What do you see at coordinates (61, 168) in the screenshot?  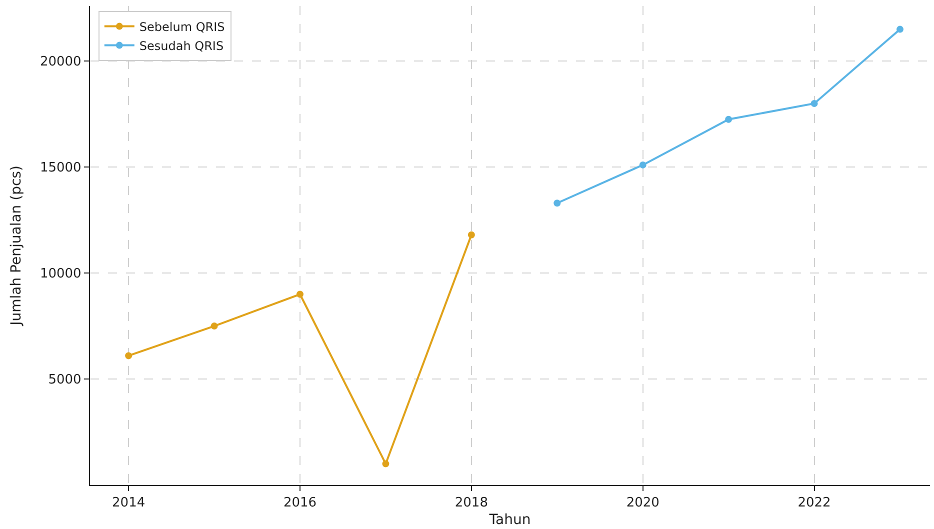 I see `y-tick-label: 15000` at bounding box center [61, 168].